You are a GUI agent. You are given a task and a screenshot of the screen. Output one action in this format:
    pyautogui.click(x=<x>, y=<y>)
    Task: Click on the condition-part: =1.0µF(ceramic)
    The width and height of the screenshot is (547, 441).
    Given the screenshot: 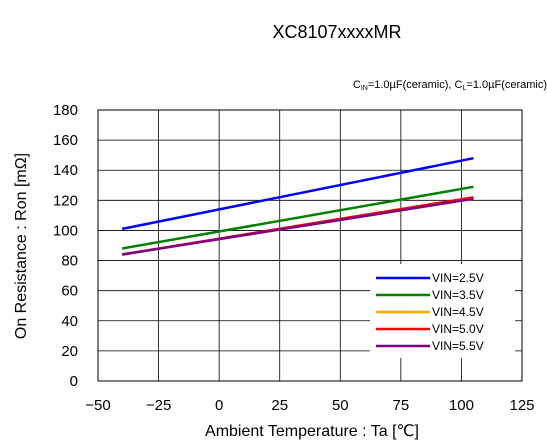 What is the action you would take?
    pyautogui.click(x=506, y=85)
    